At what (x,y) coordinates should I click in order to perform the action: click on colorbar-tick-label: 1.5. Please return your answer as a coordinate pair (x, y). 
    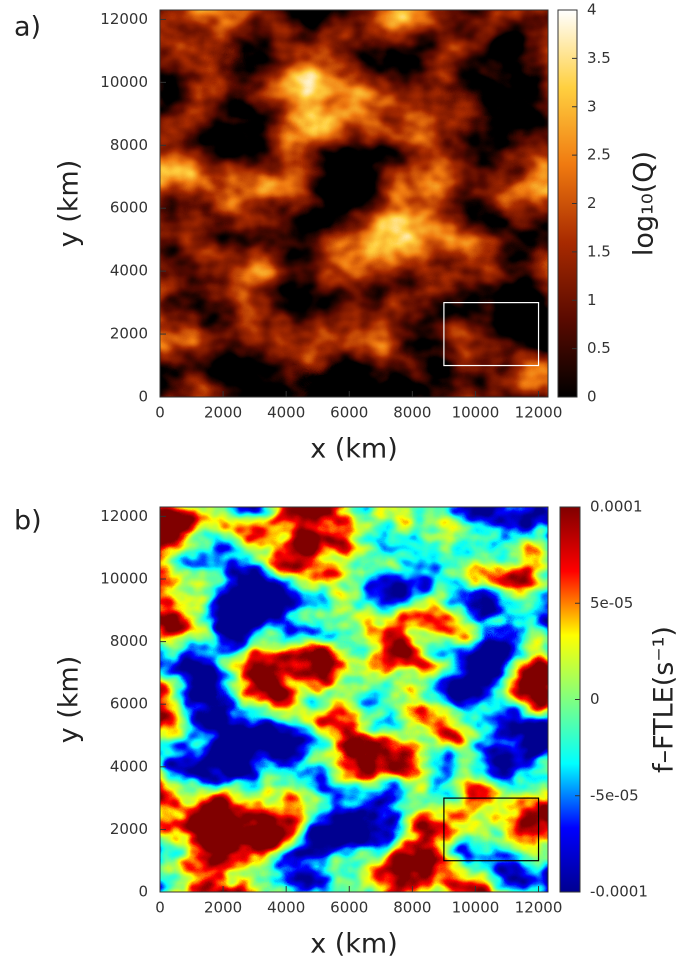
    Looking at the image, I should click on (599, 251).